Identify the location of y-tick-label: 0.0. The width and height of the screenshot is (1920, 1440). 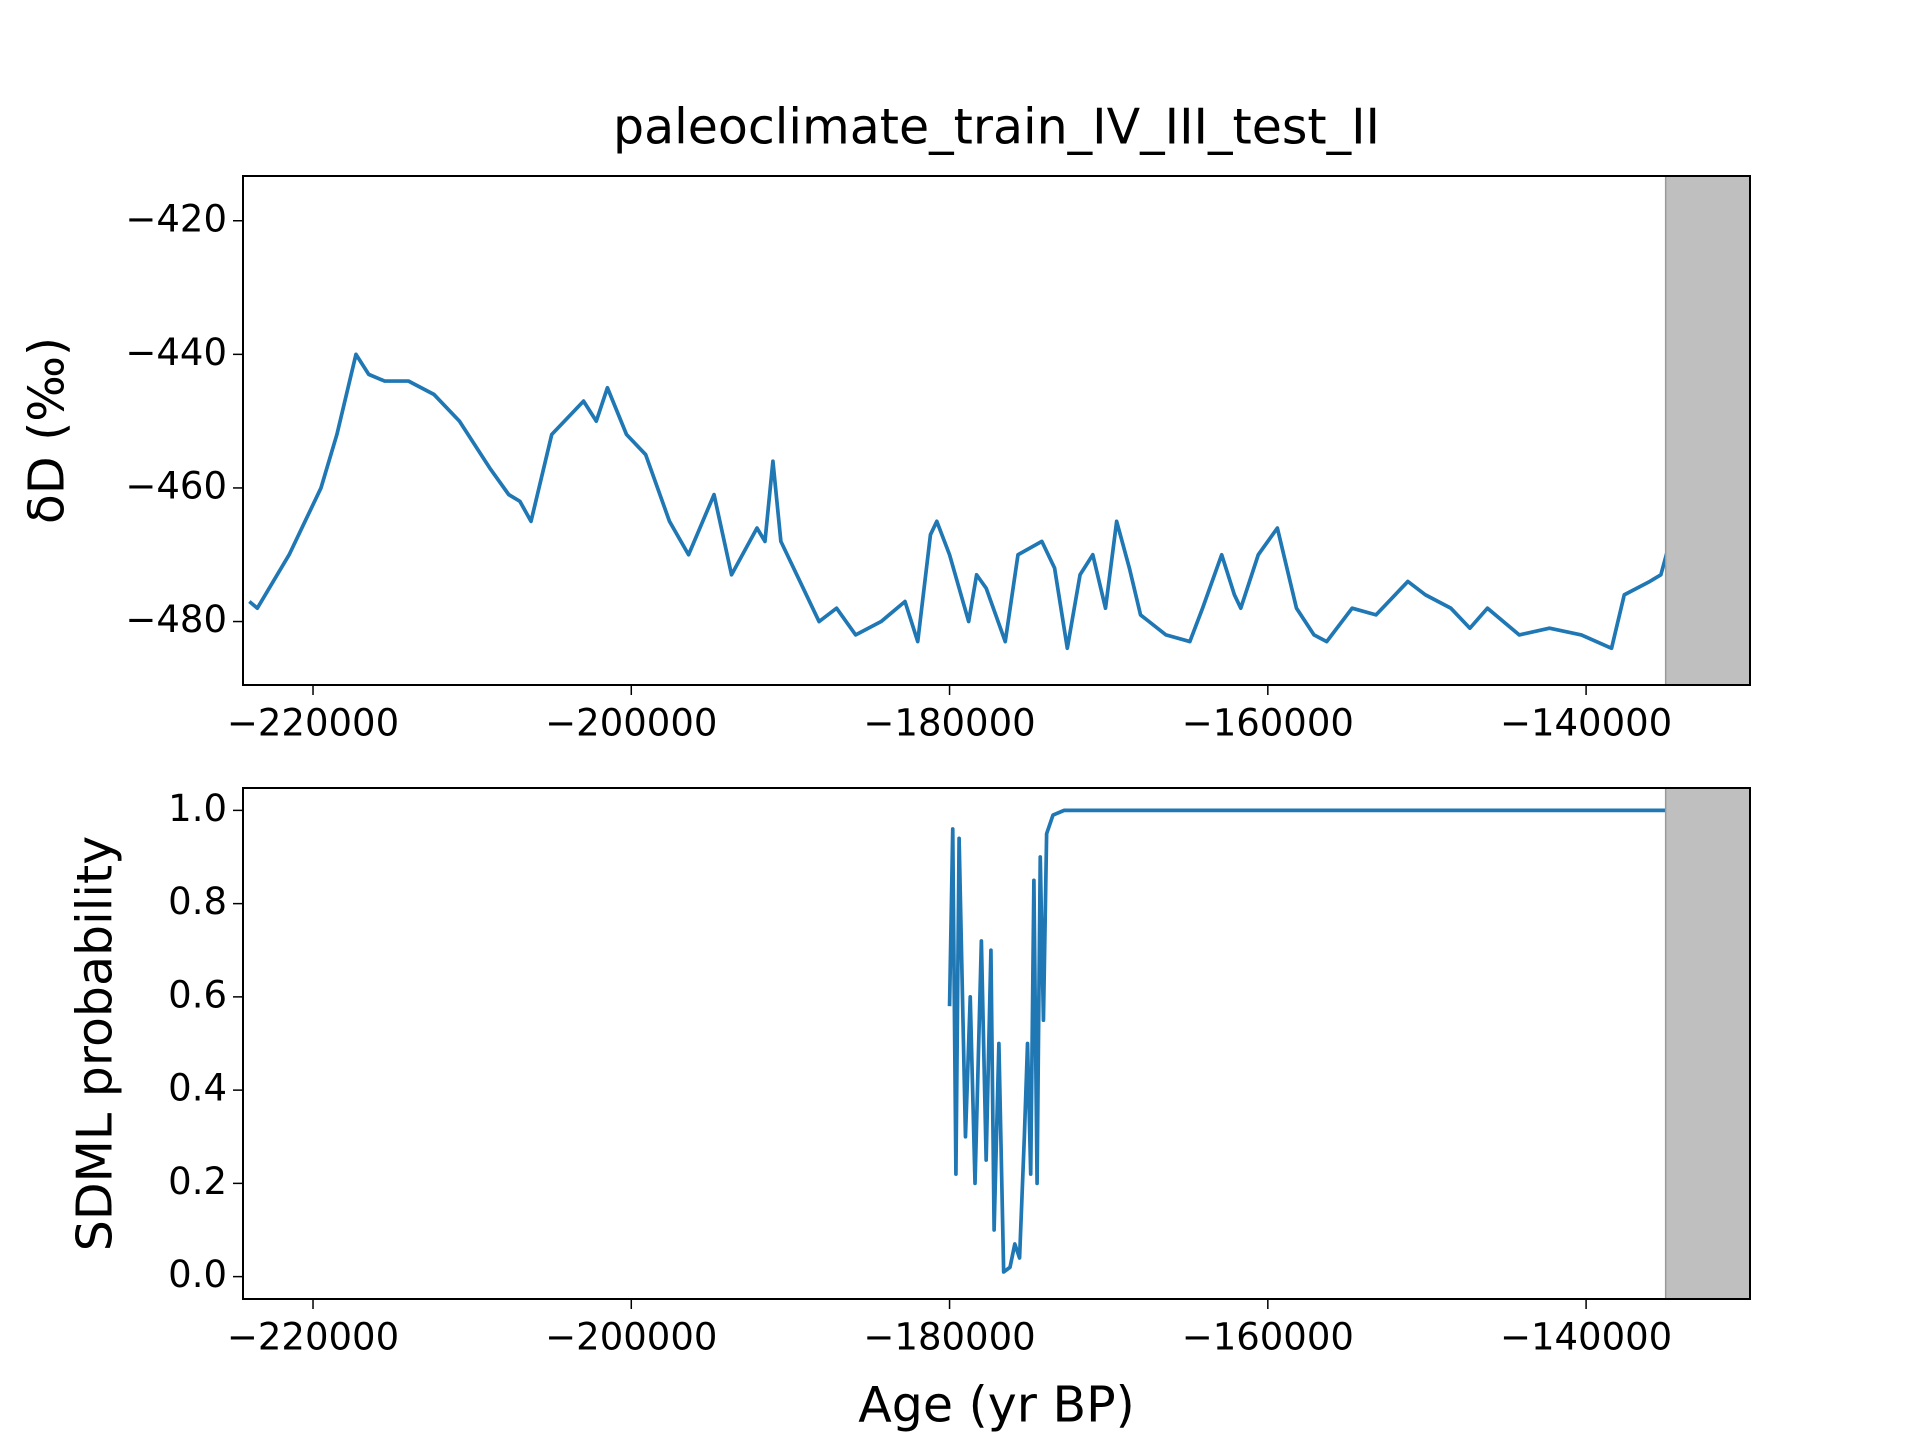
(197, 1274).